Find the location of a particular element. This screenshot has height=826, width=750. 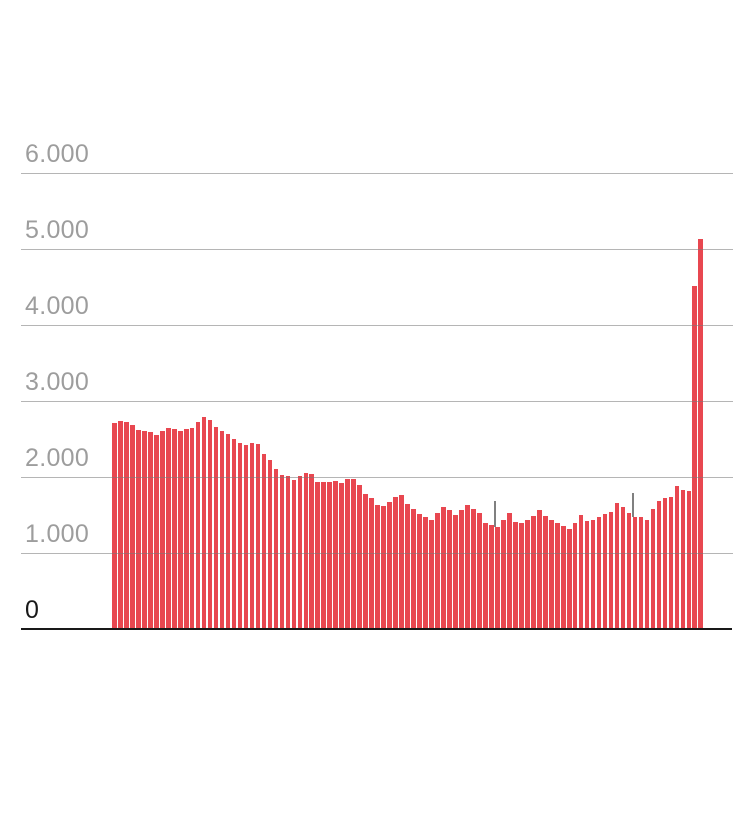

y-axis-tick-label: 5.000 is located at coordinates (57, 230).